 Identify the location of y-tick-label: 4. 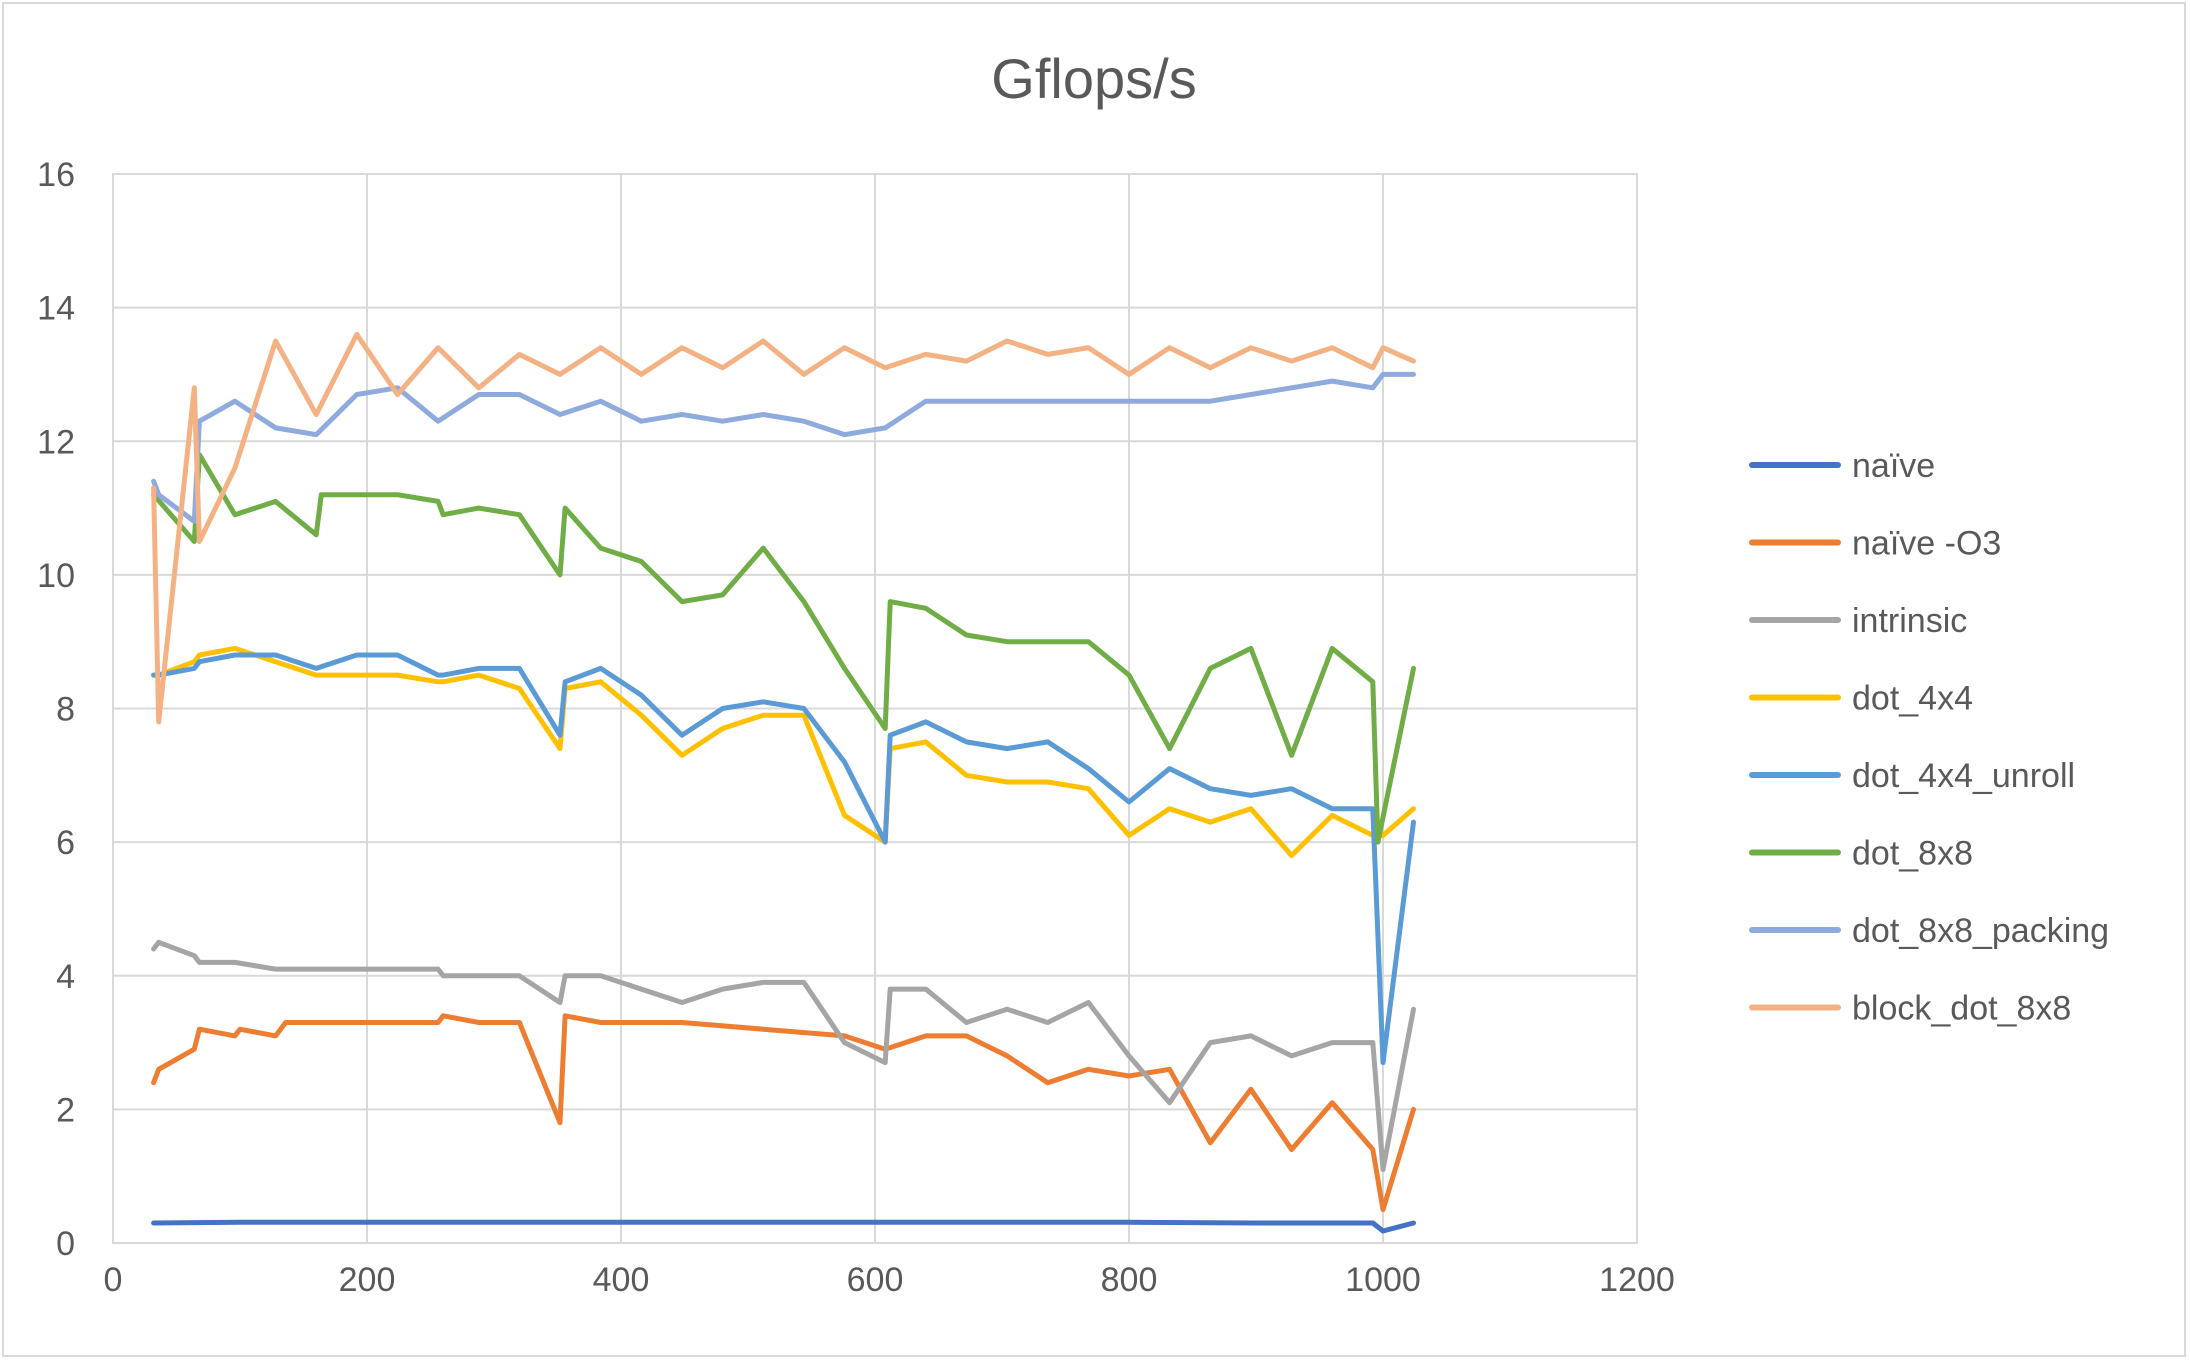
(65, 977).